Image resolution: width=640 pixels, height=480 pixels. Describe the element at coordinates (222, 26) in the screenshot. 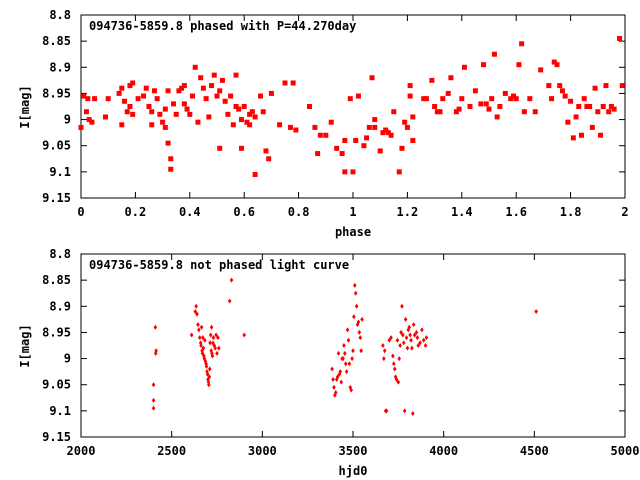

I see `phased-plot-title: 094736-5859.8 phased with P=44.270day` at that location.